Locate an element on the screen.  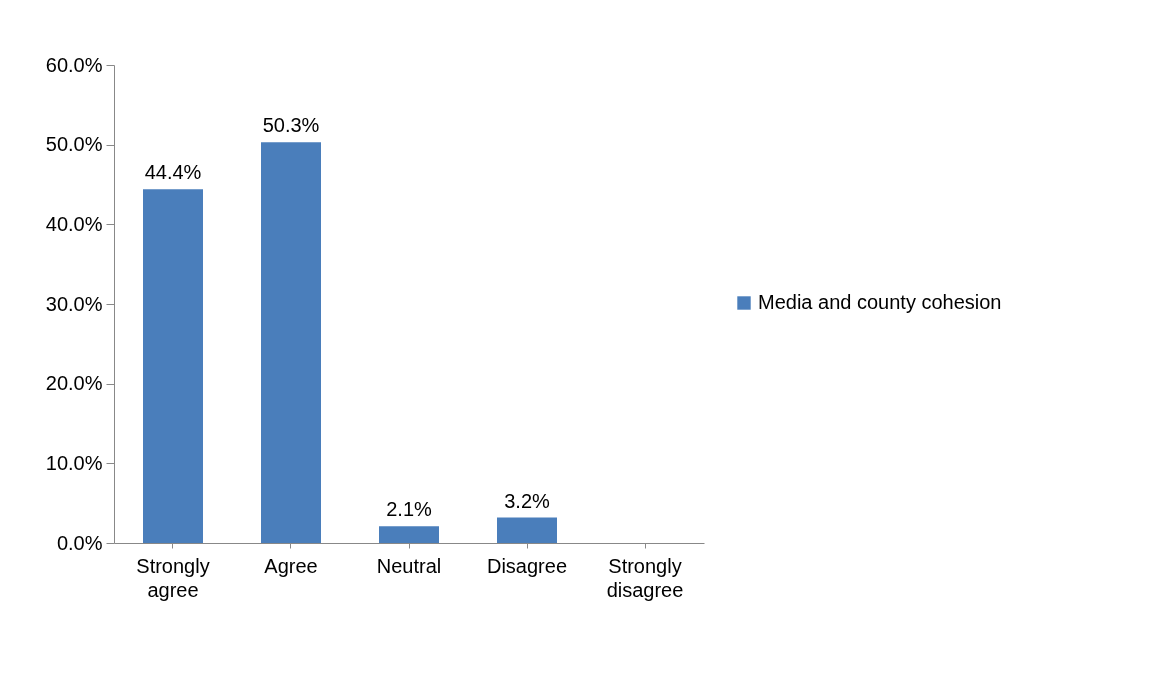
y-tick-label: 40.0% is located at coordinates (74, 223).